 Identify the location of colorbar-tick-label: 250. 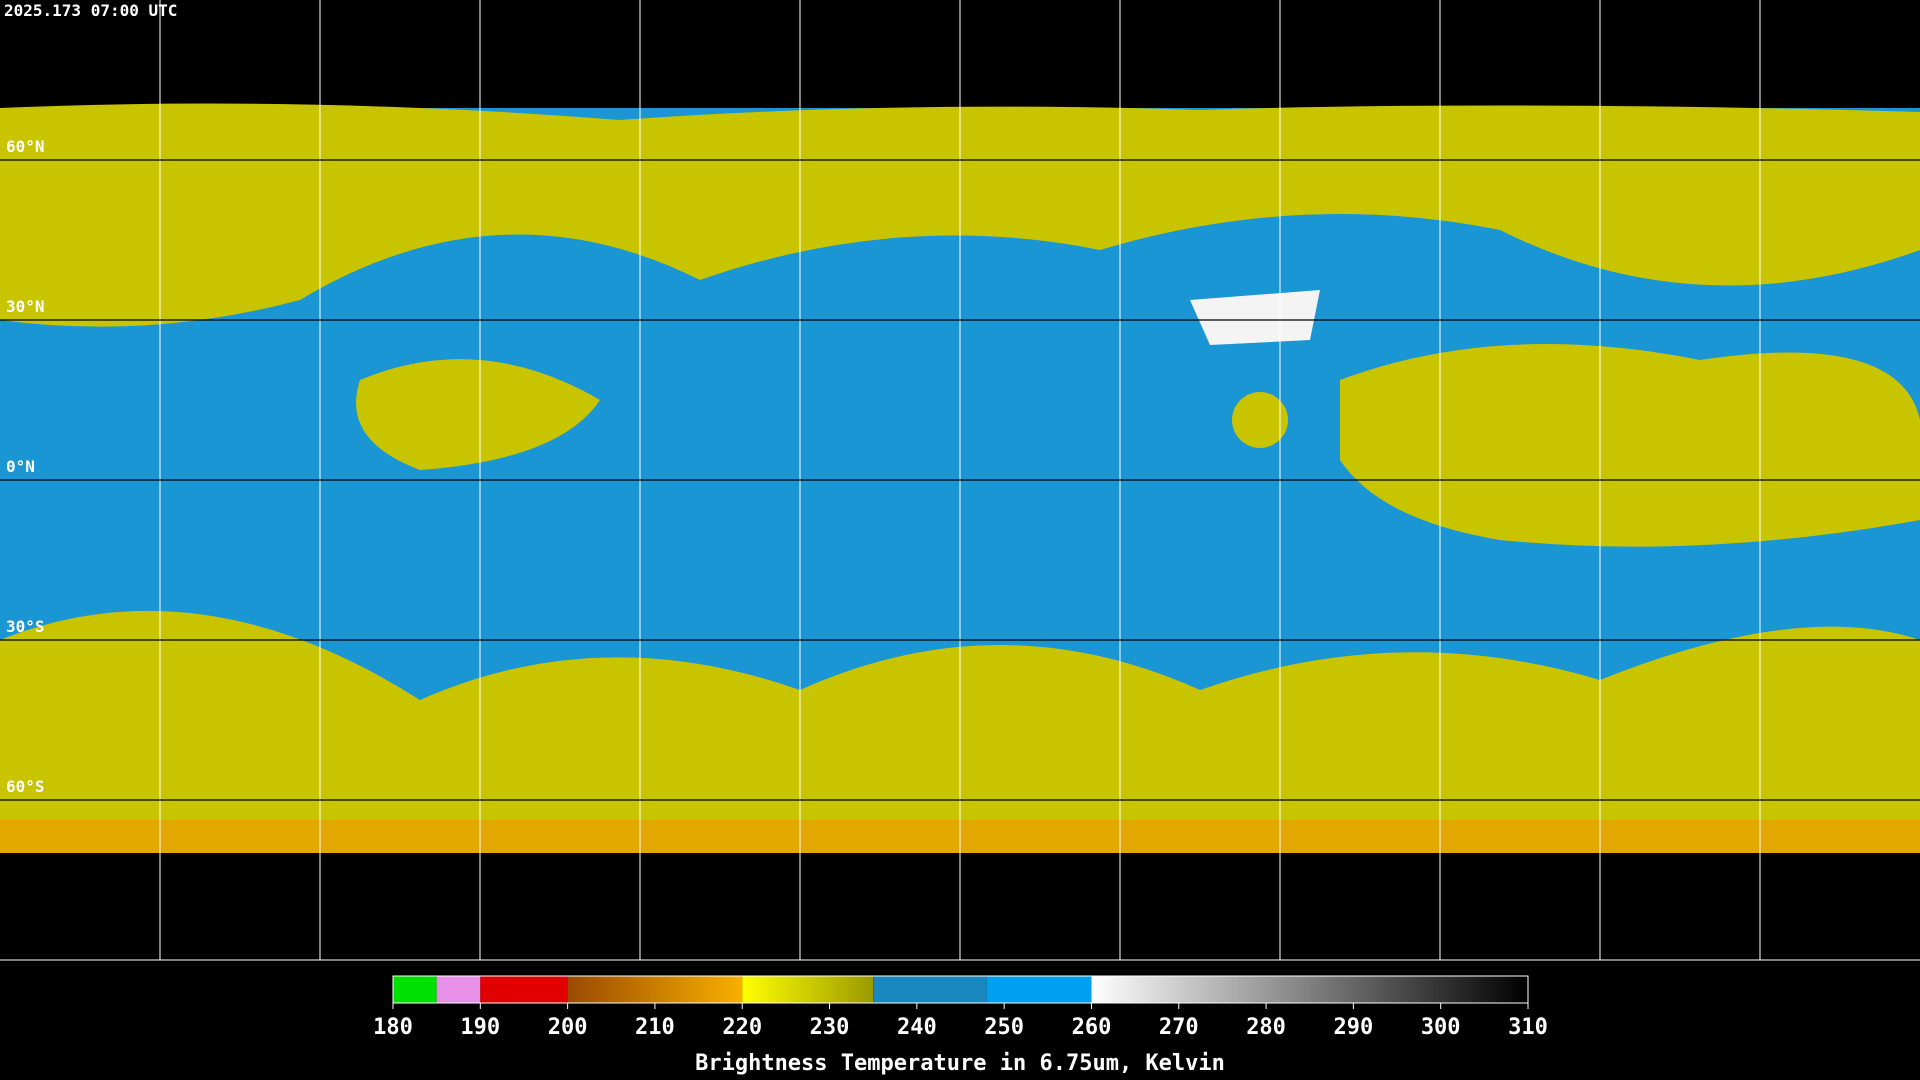
(1004, 1027).